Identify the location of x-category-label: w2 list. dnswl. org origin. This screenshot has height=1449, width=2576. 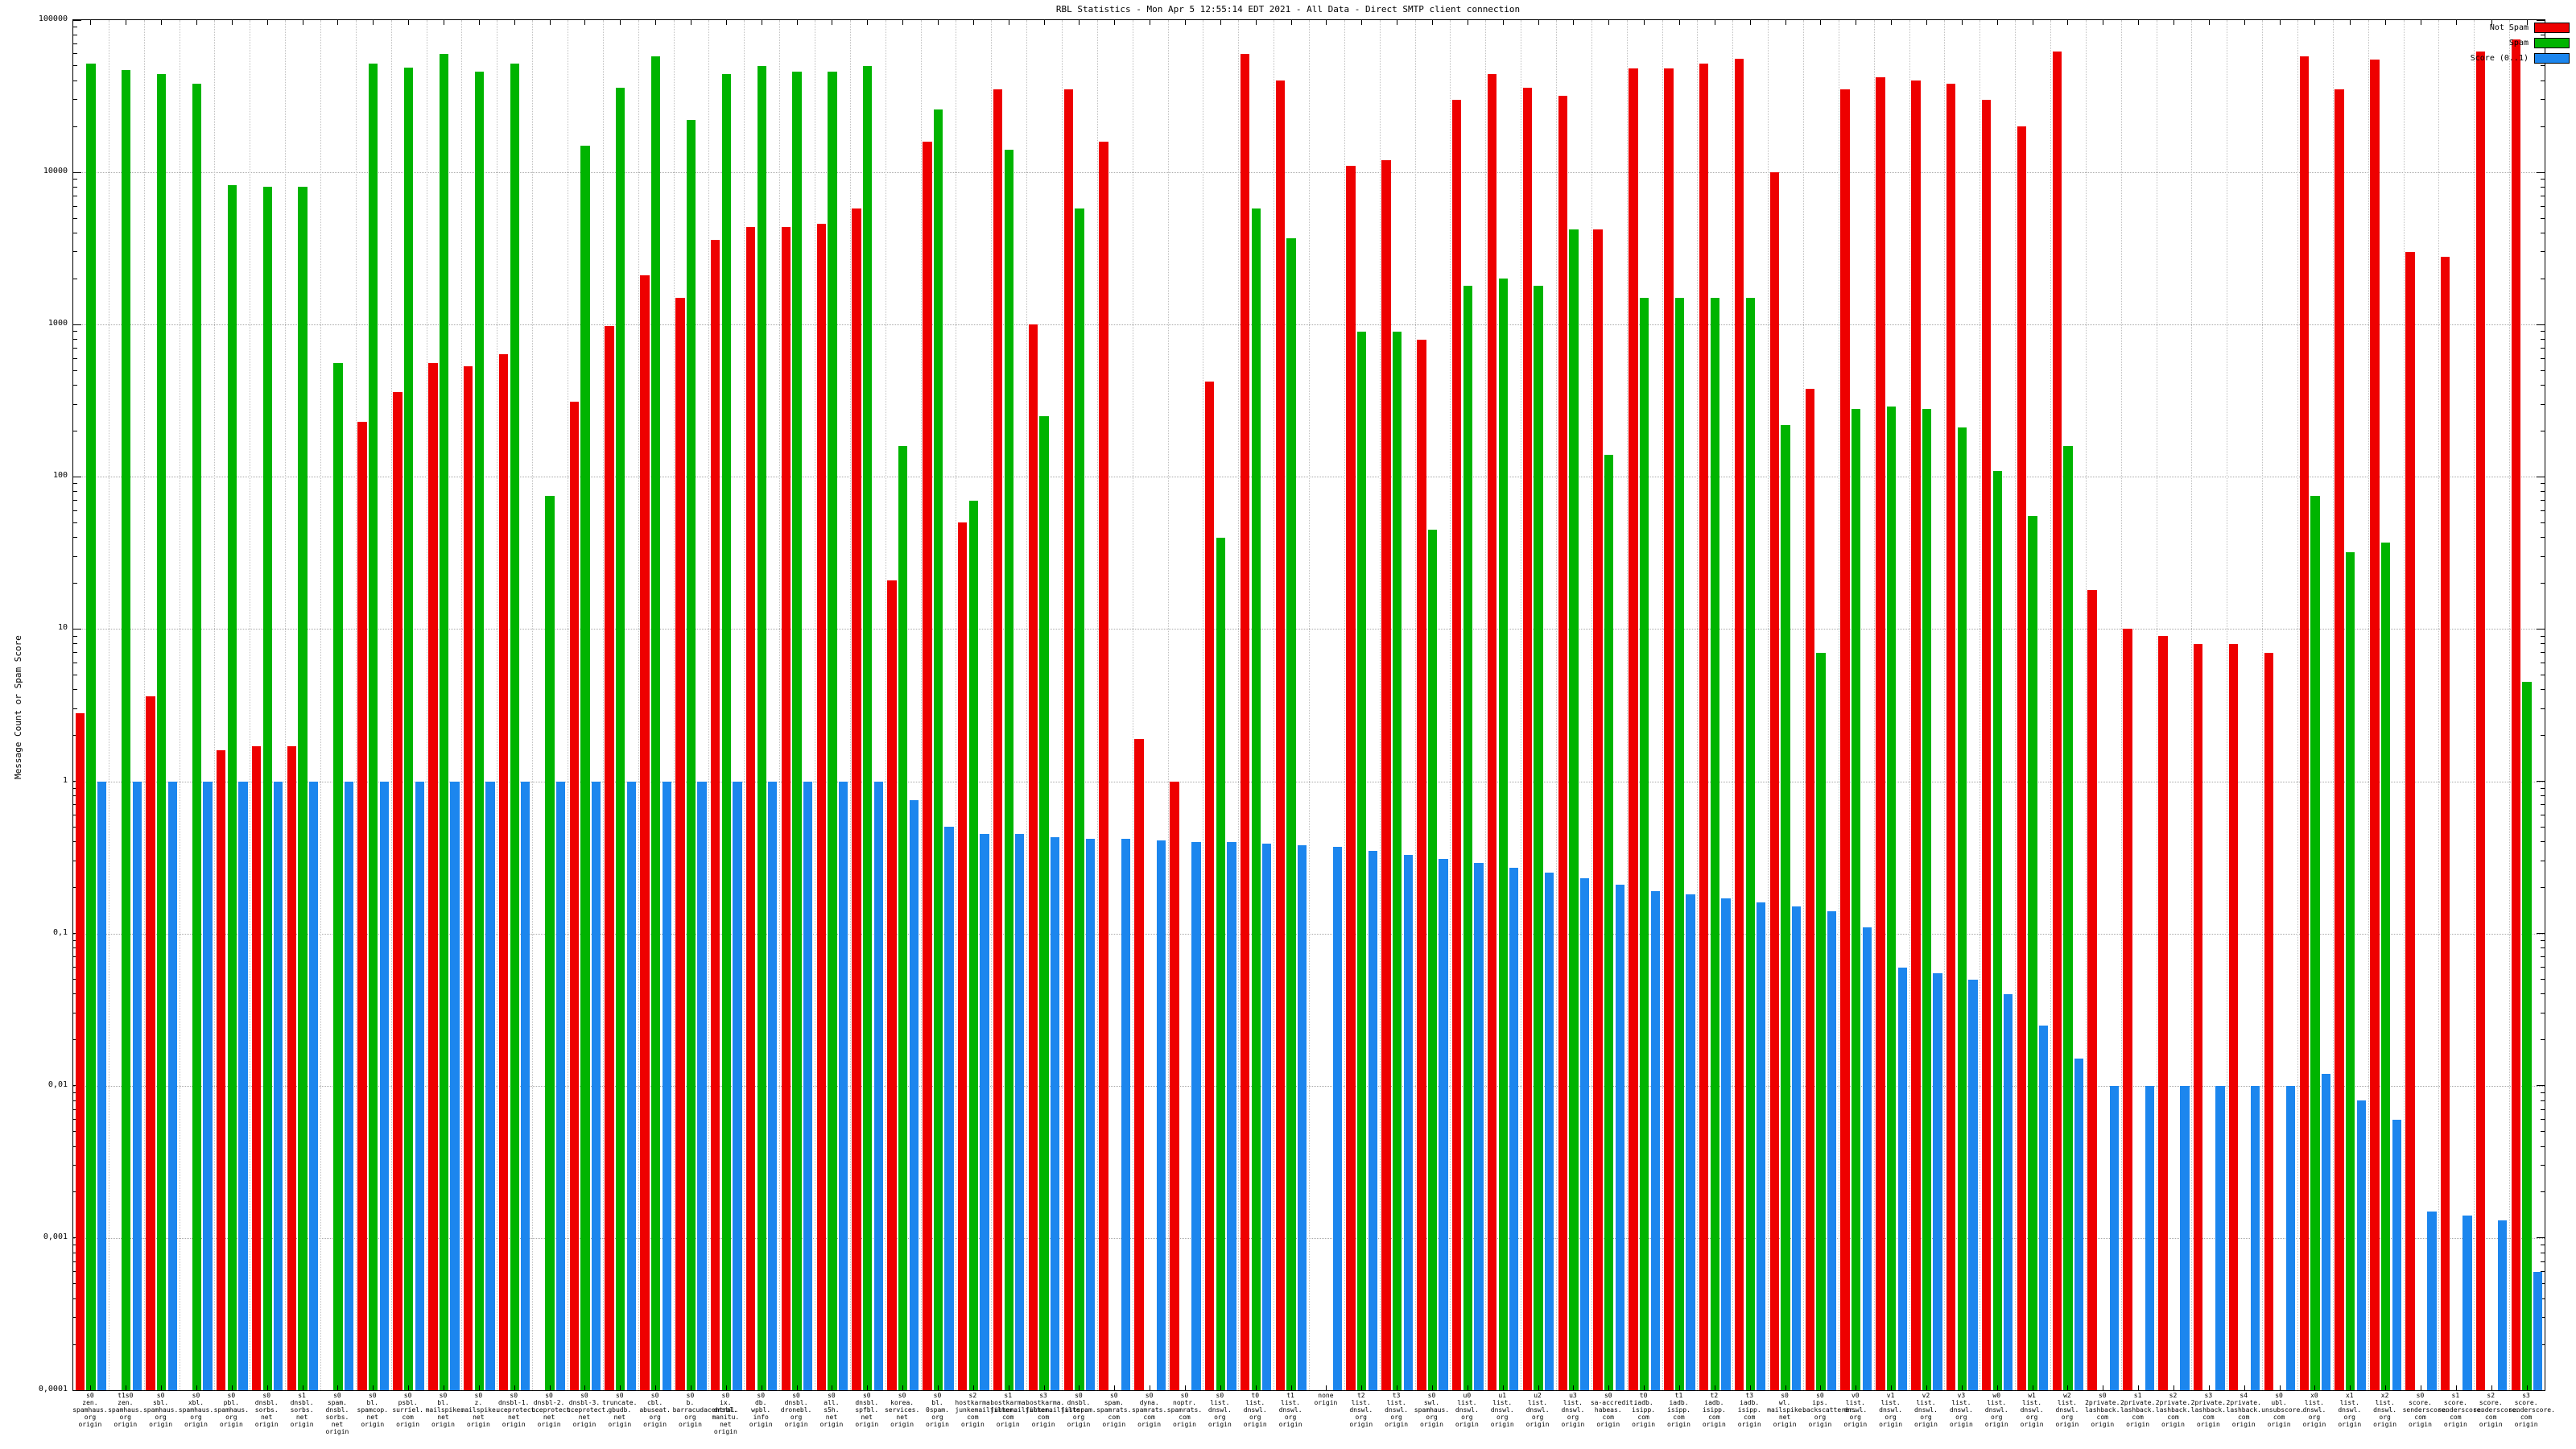
(2067, 1410).